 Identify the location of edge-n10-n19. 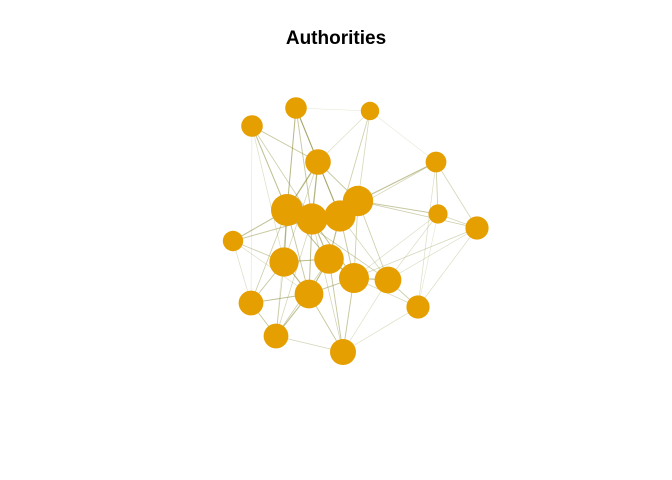
(427, 234).